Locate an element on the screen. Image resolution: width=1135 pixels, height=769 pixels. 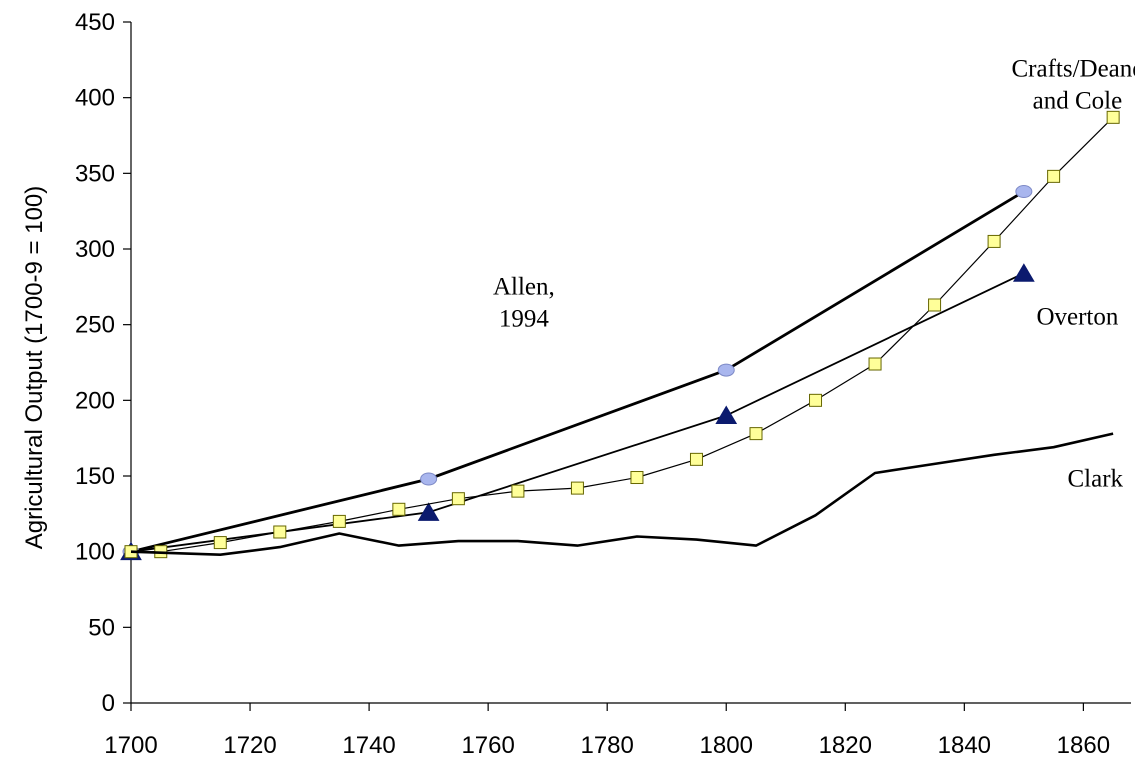
y-tick-label: 250 is located at coordinates (95, 325).